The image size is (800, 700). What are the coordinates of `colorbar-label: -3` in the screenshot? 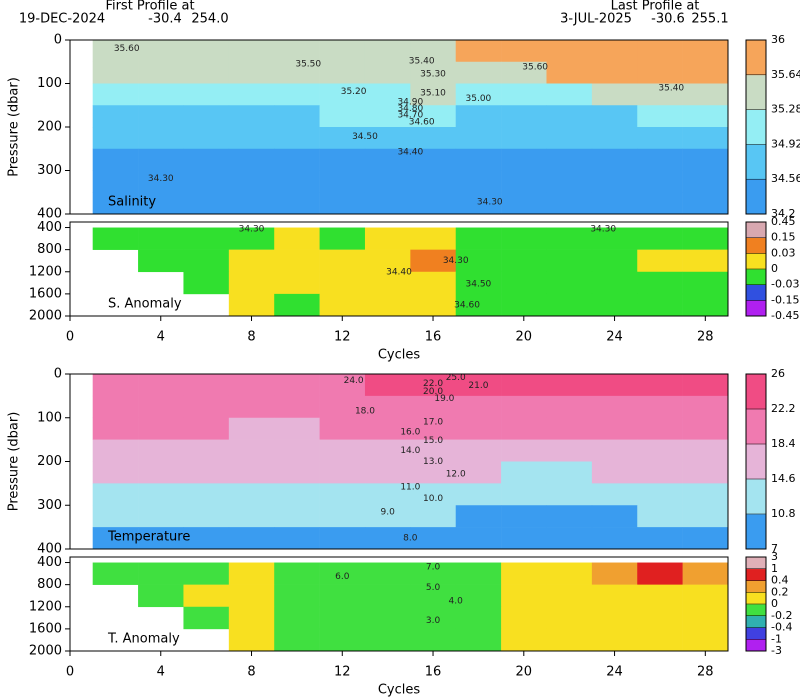 It's located at (776, 650).